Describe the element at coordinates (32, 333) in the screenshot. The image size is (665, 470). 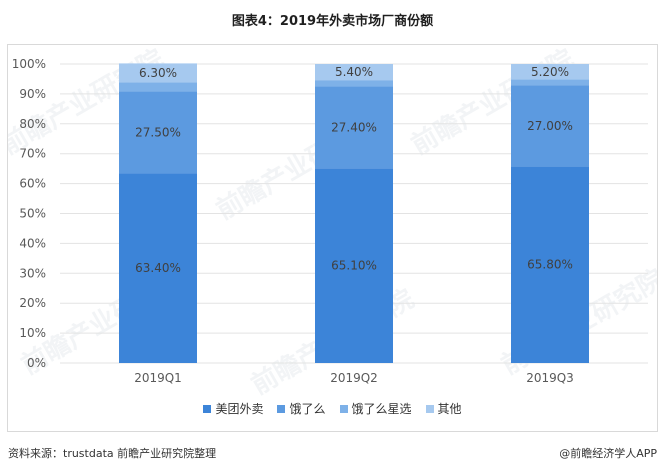
I see `y-tick-label: 10%` at that location.